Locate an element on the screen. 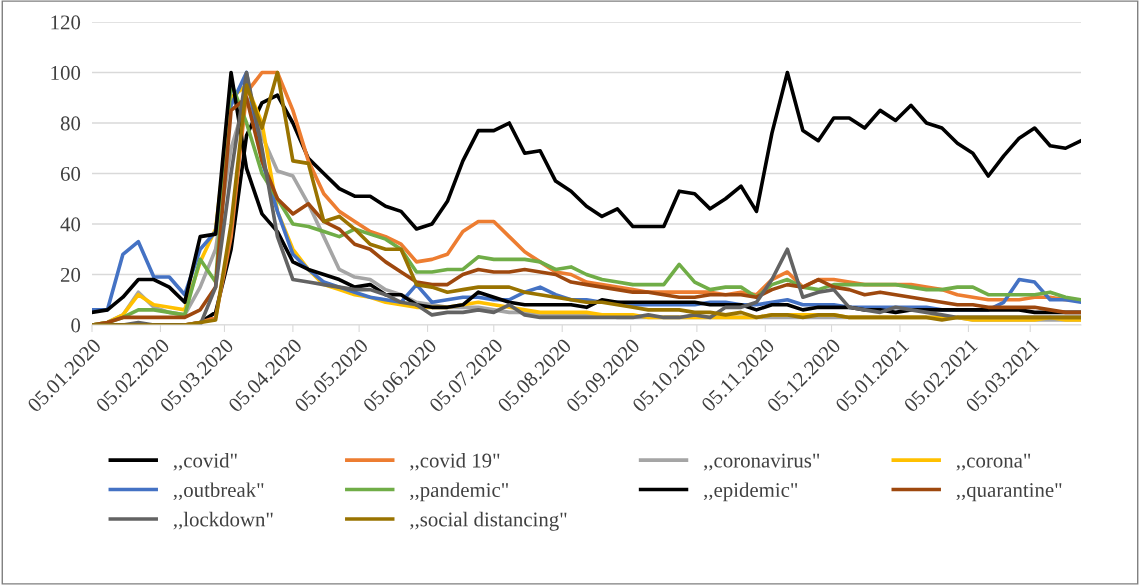 Image resolution: width=1140 pixels, height=585 pixels. legend-label: ,,lockdown" is located at coordinates (223, 520).